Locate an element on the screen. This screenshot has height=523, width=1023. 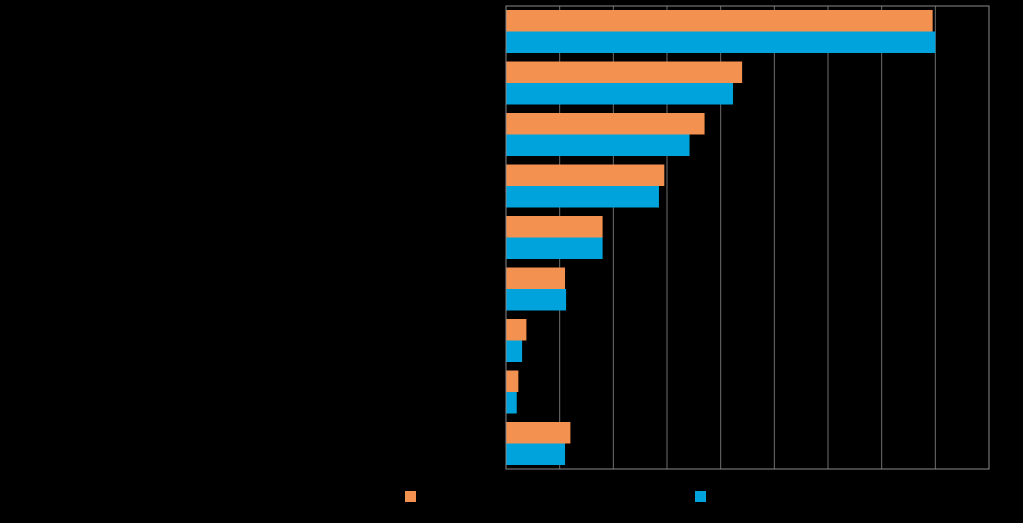
bar-series2-cat1 is located at coordinates (721, 42).